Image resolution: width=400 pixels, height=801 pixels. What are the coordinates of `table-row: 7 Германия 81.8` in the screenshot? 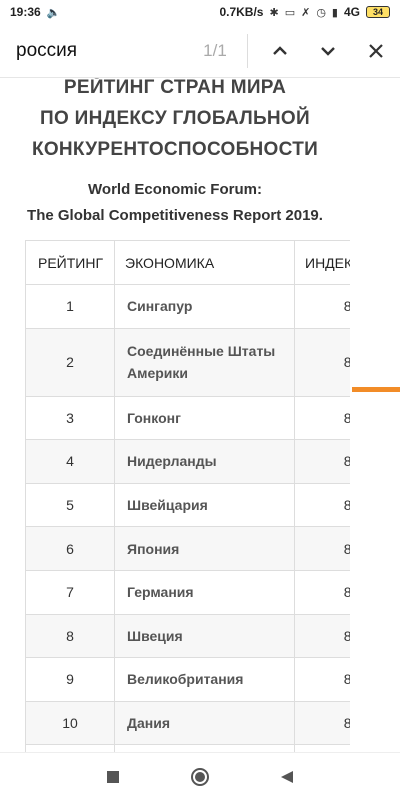 It's located at (187, 592).